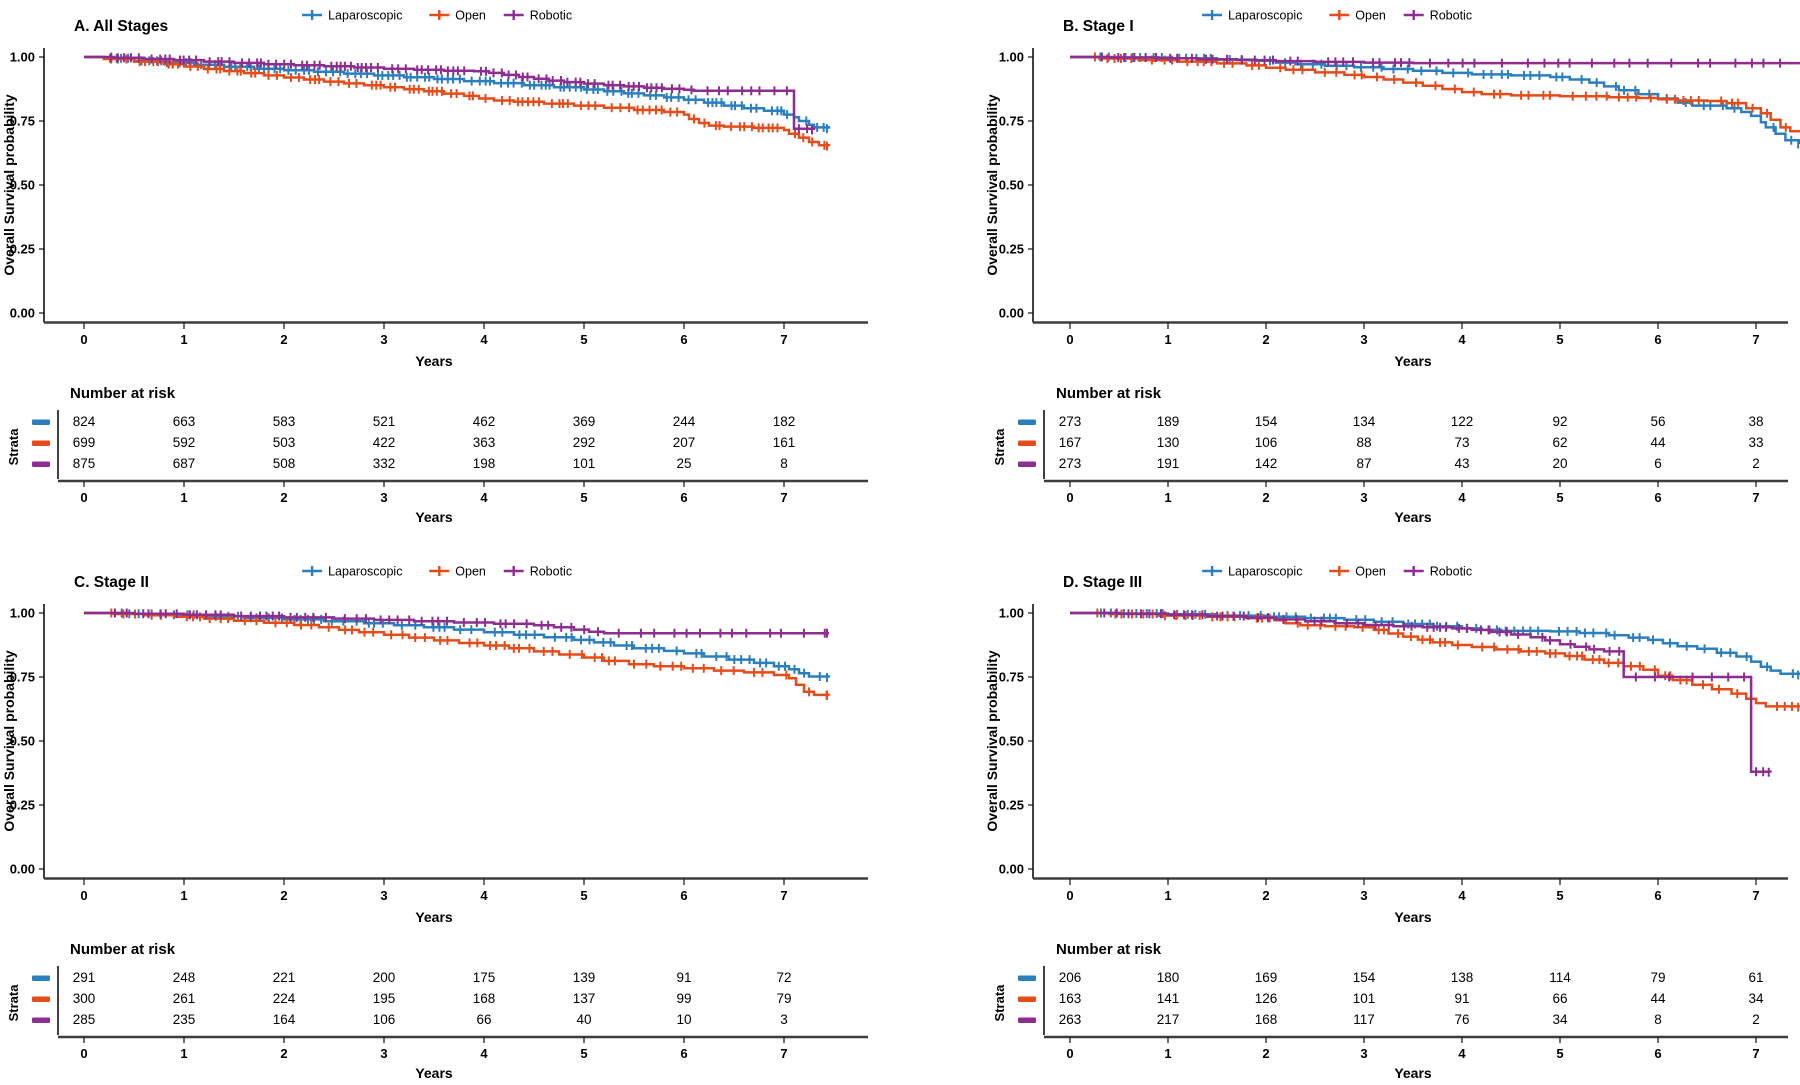 The image size is (1800, 1085). Describe the element at coordinates (484, 463) in the screenshot. I see `risk-count: 198` at that location.